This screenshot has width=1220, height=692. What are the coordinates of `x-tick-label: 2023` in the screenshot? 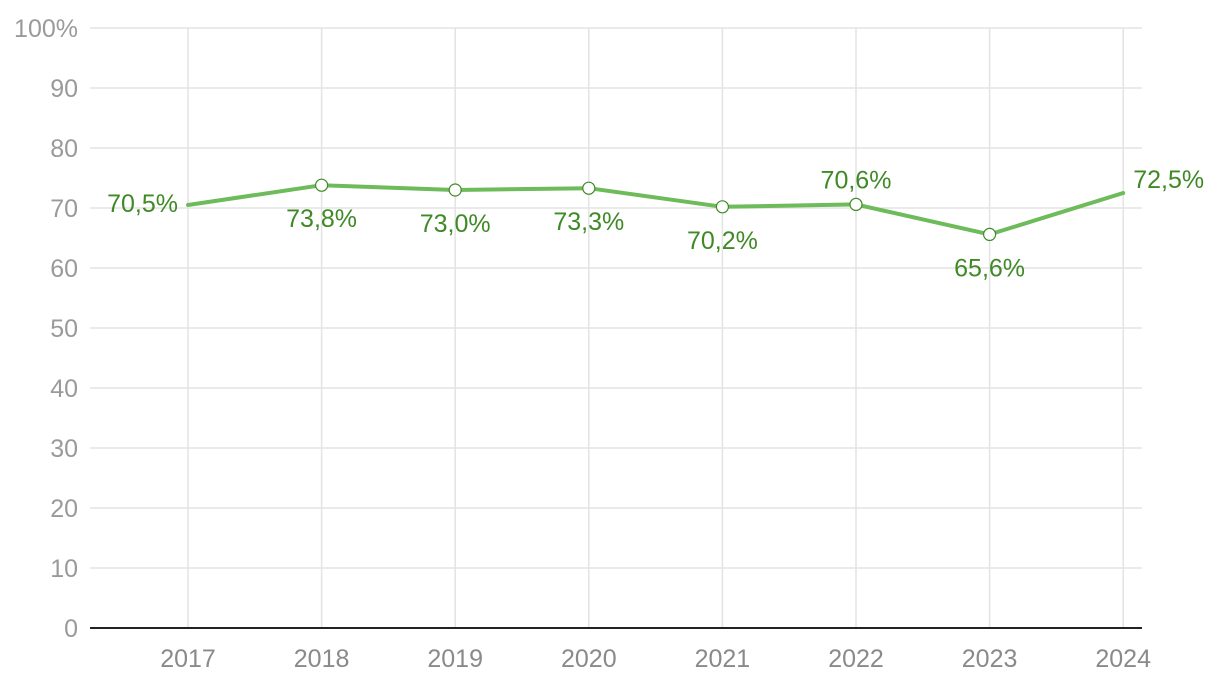 It's located at (990, 659).